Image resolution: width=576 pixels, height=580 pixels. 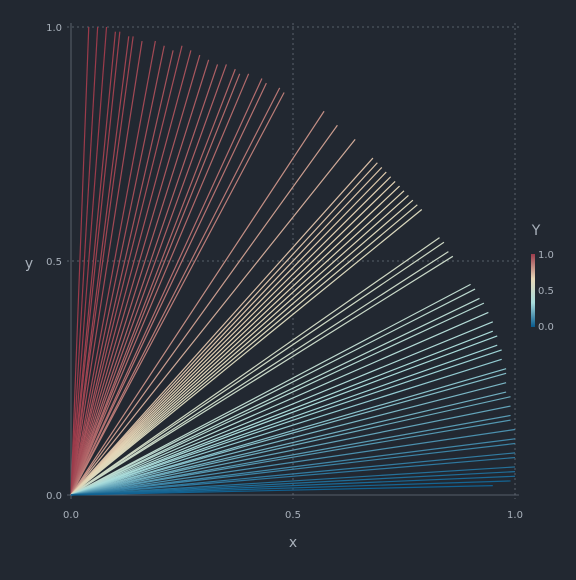 What do you see at coordinates (536, 231) in the screenshot?
I see `colorbar-title: Y` at bounding box center [536, 231].